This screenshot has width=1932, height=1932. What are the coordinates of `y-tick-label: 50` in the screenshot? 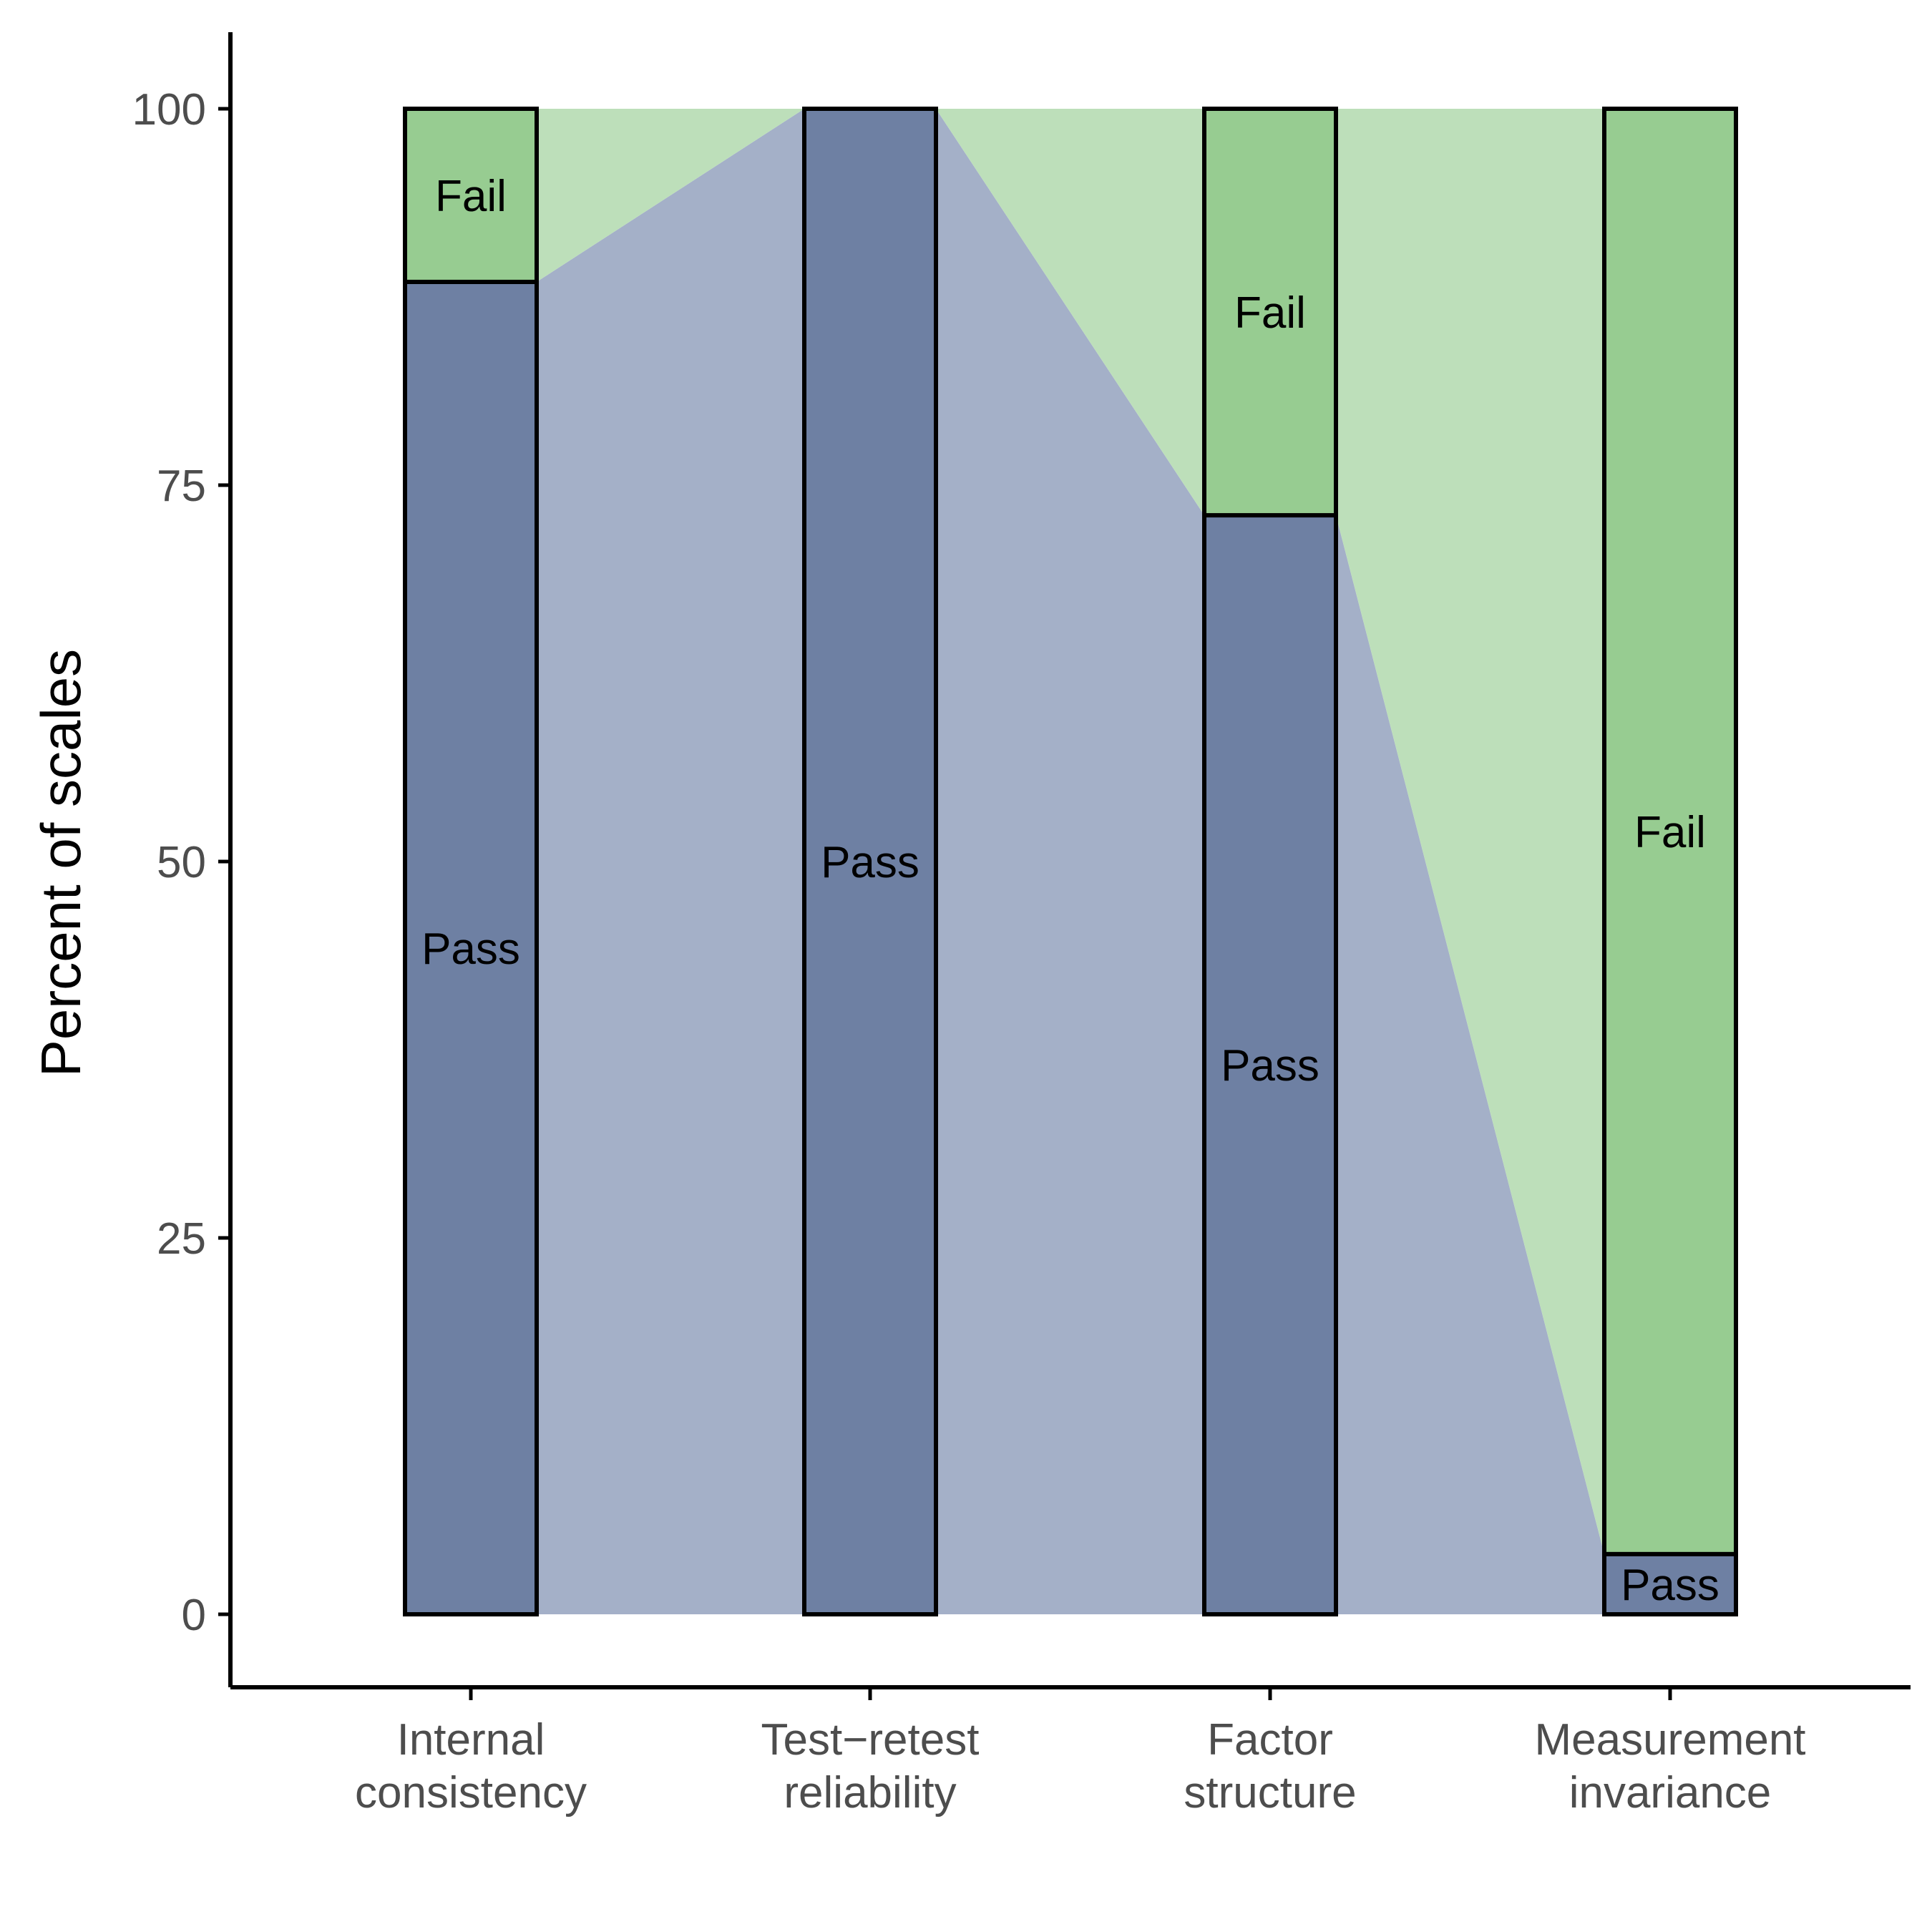 It's located at (181, 862).